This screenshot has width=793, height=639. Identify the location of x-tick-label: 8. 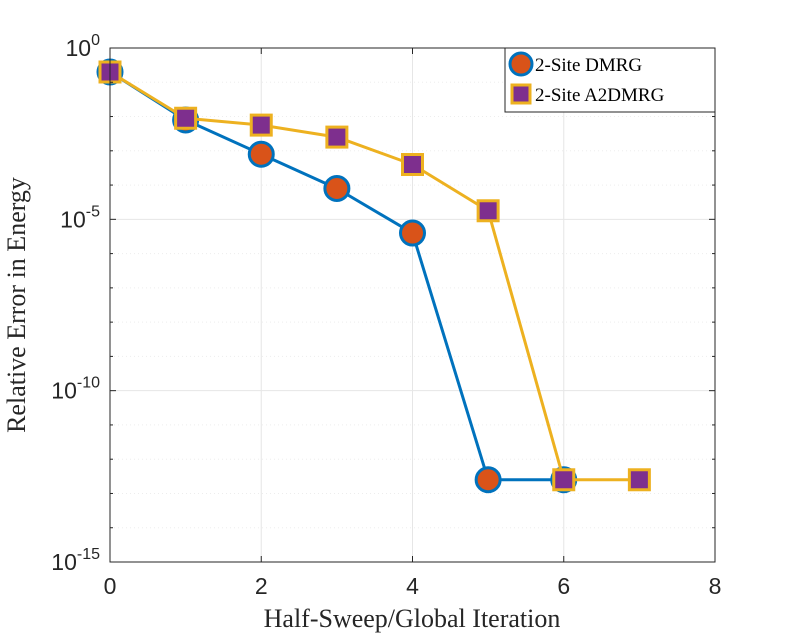
(715, 586).